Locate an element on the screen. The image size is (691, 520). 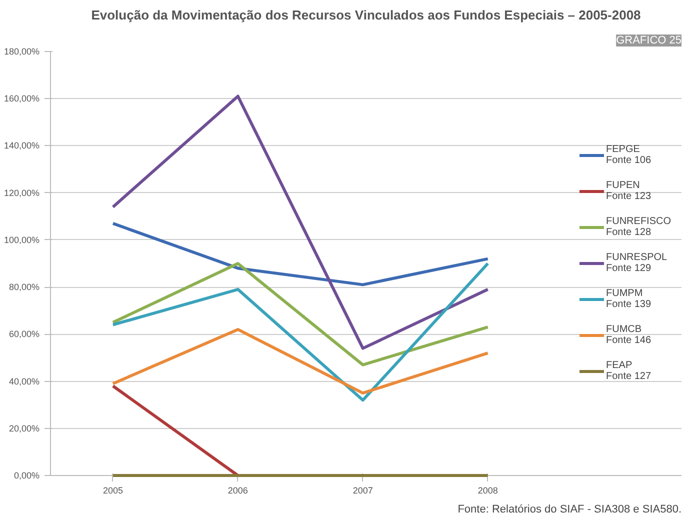
y-tick-label: 20,00% is located at coordinates (24, 428).